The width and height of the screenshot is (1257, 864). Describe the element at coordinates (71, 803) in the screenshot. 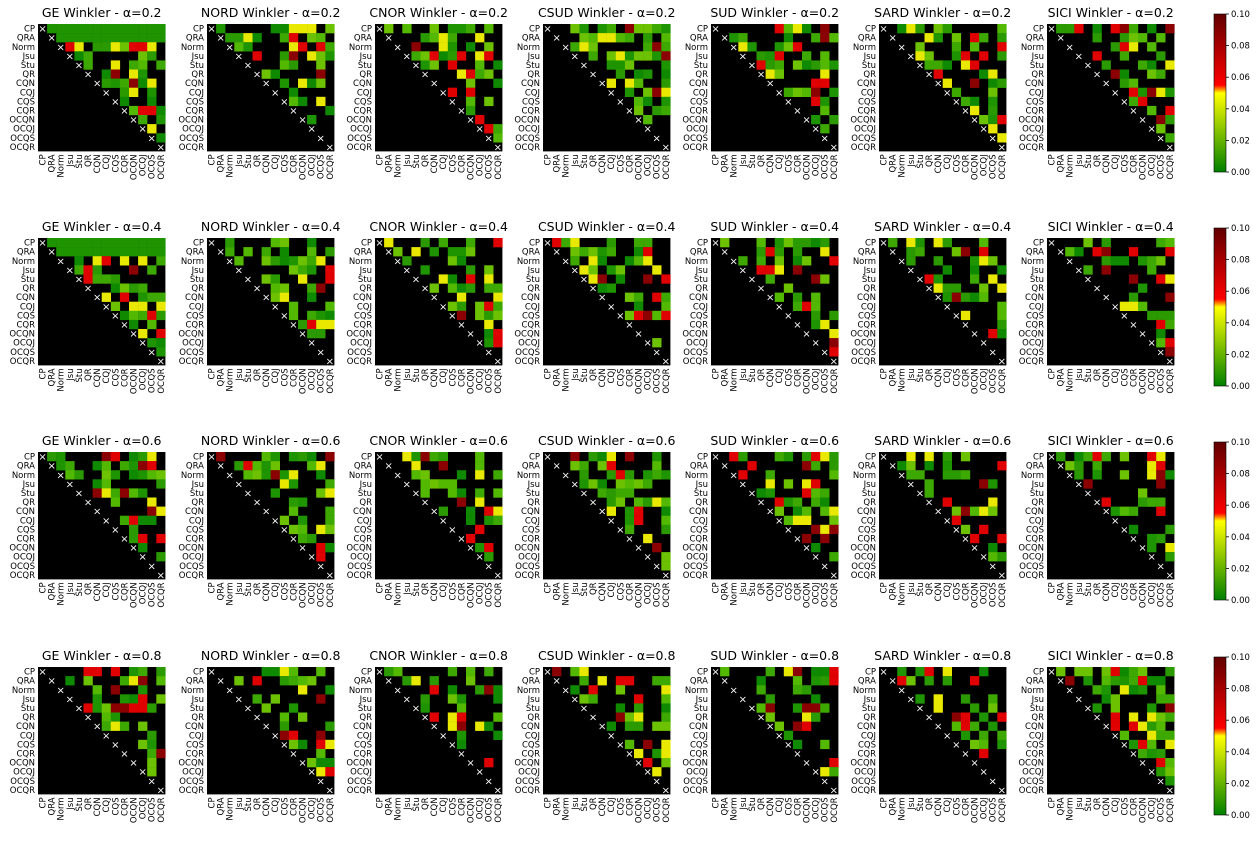

I see `x-tick-label: Jsu` at that location.